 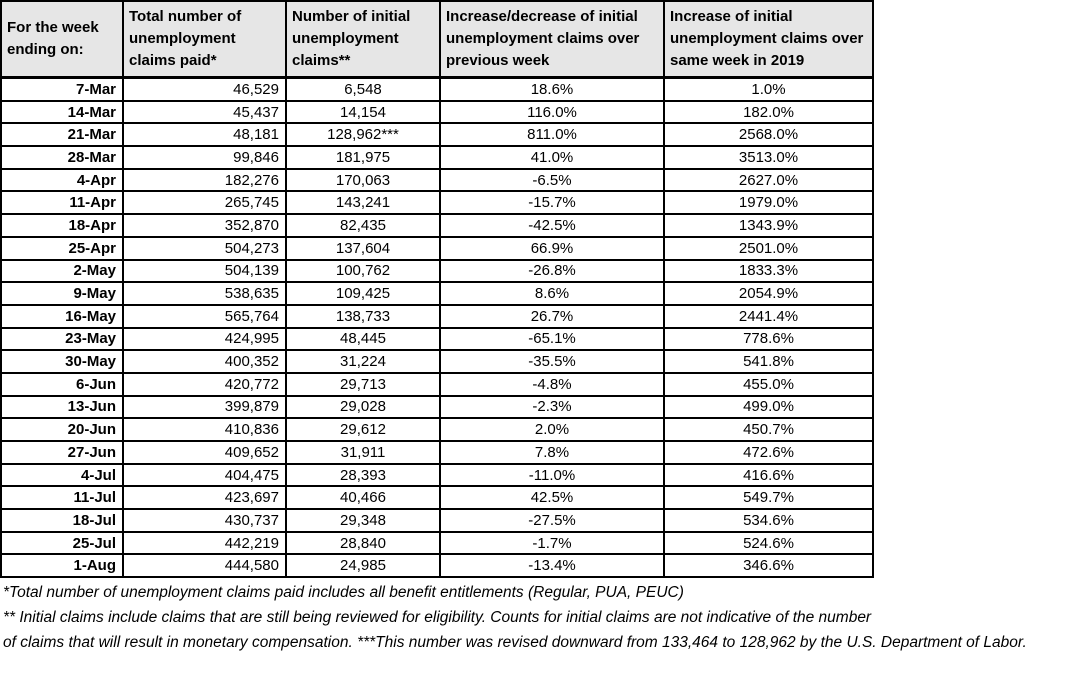 I want to click on initial-claims-cell: 170,063, so click(x=363, y=180).